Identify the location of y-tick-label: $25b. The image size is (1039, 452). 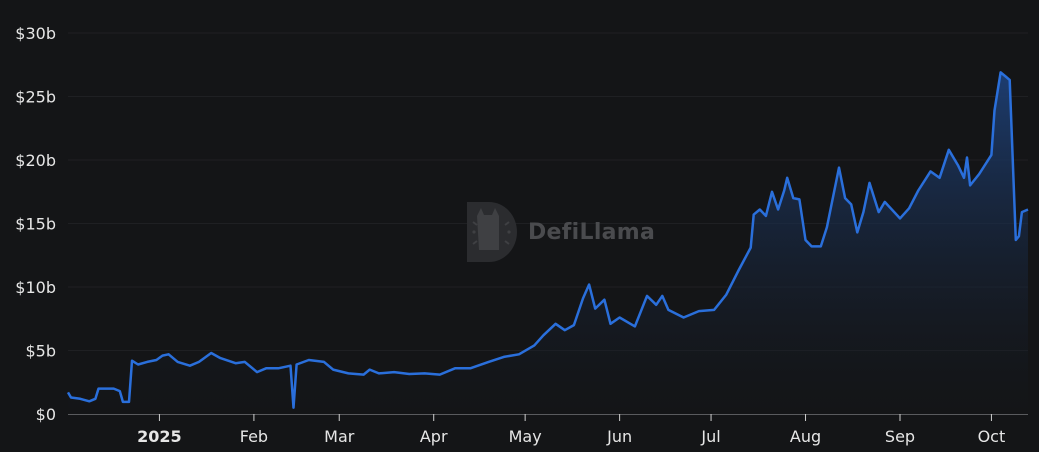
(35, 97).